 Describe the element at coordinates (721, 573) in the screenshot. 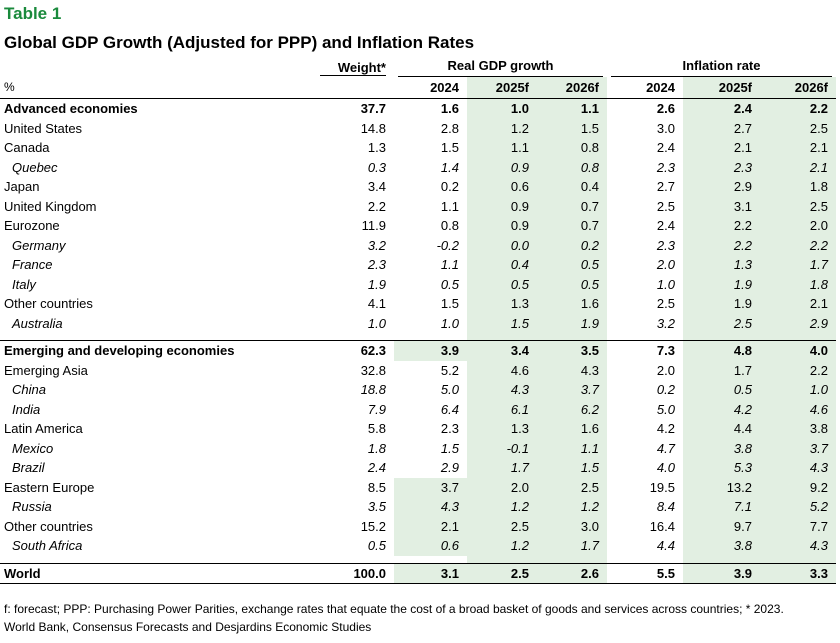

I see `inflation-cell: 3.9` at that location.